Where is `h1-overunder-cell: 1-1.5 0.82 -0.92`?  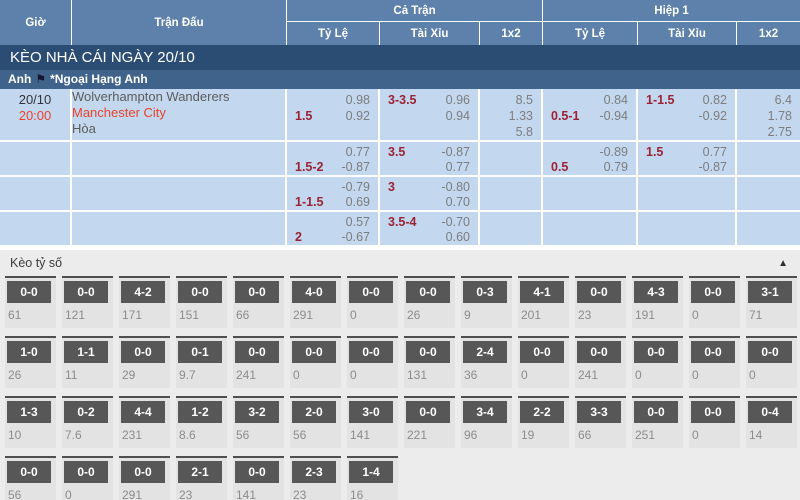 h1-overunder-cell: 1-1.5 0.82 -0.92 is located at coordinates (687, 115).